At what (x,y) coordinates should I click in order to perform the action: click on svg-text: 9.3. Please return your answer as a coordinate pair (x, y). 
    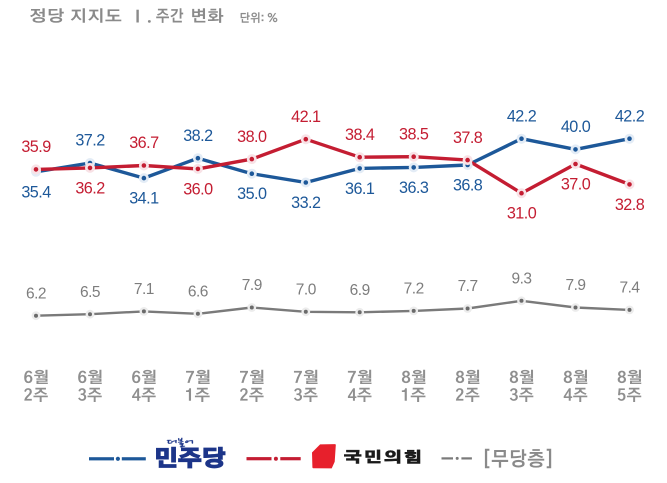
    Looking at the image, I should click on (521, 278).